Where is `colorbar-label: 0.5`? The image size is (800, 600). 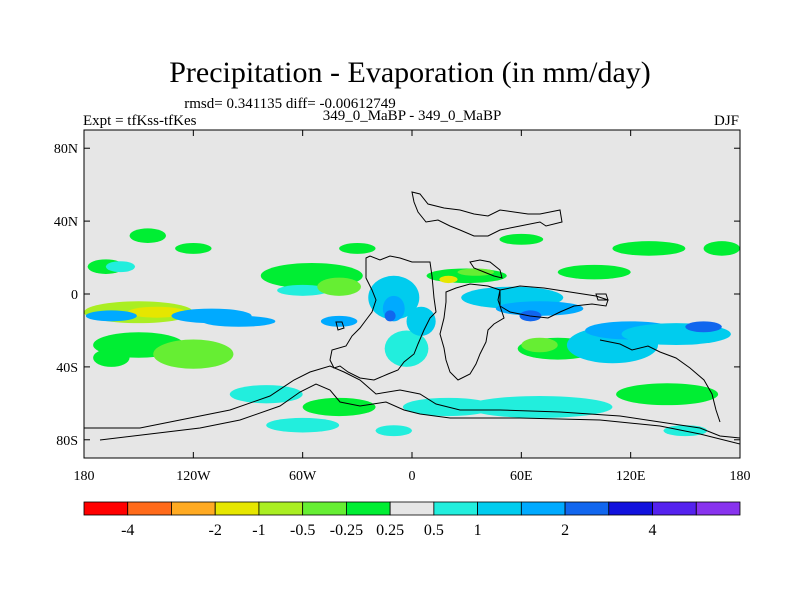 colorbar-label: 0.5 is located at coordinates (434, 530).